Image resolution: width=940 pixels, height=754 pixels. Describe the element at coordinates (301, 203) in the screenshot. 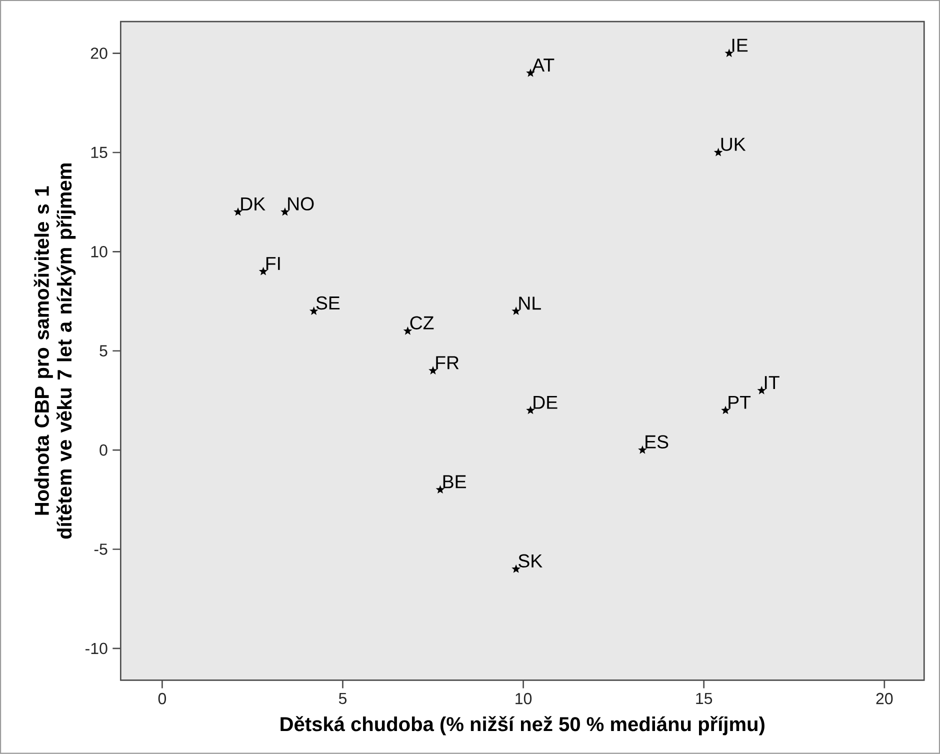

I see `series-label: NO` at that location.